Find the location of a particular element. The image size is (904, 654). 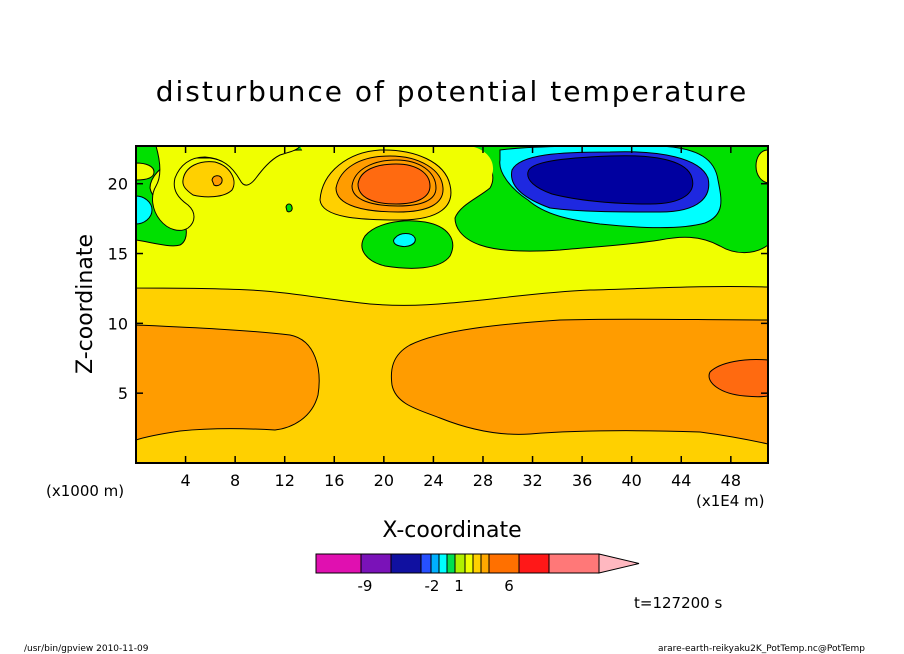

x-tick-label: 36 is located at coordinates (582, 480).